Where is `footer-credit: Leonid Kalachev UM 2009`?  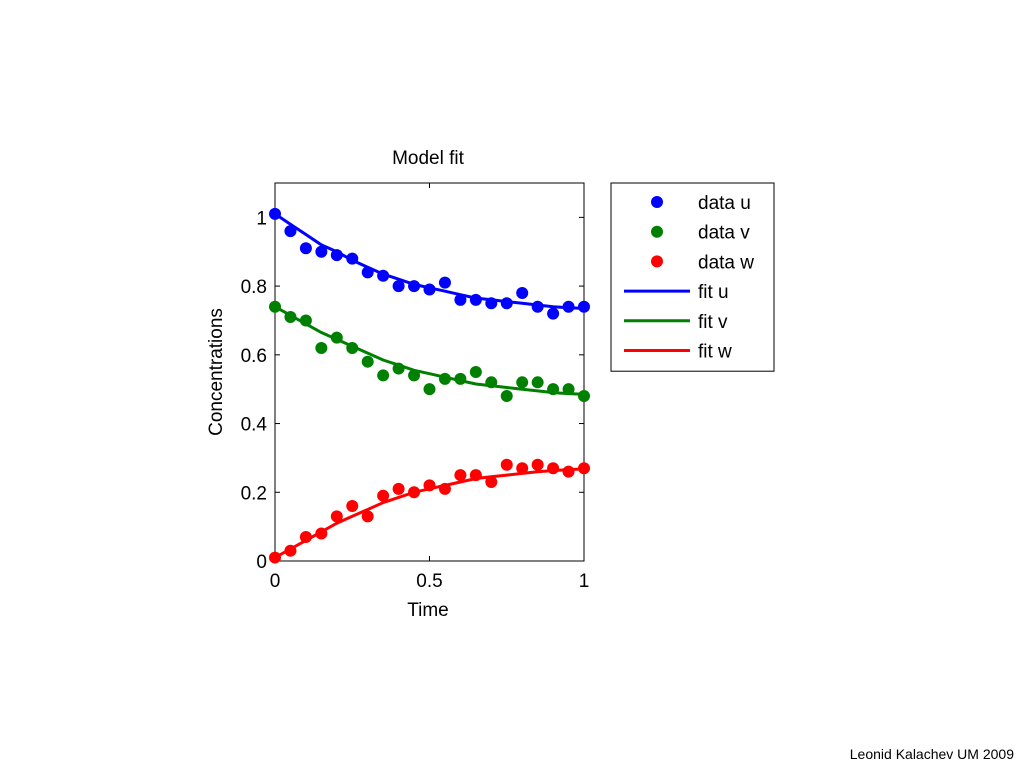
footer-credit: Leonid Kalachev UM 2009 is located at coordinates (931, 754).